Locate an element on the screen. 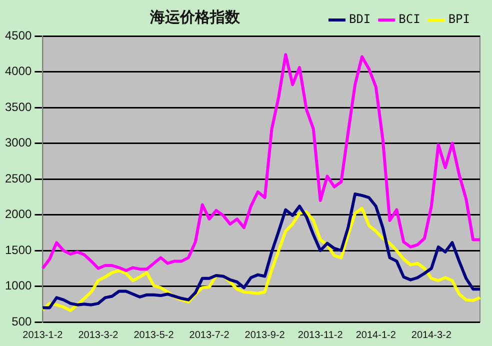  x-tick-label: 2013-5-2 is located at coordinates (154, 335).